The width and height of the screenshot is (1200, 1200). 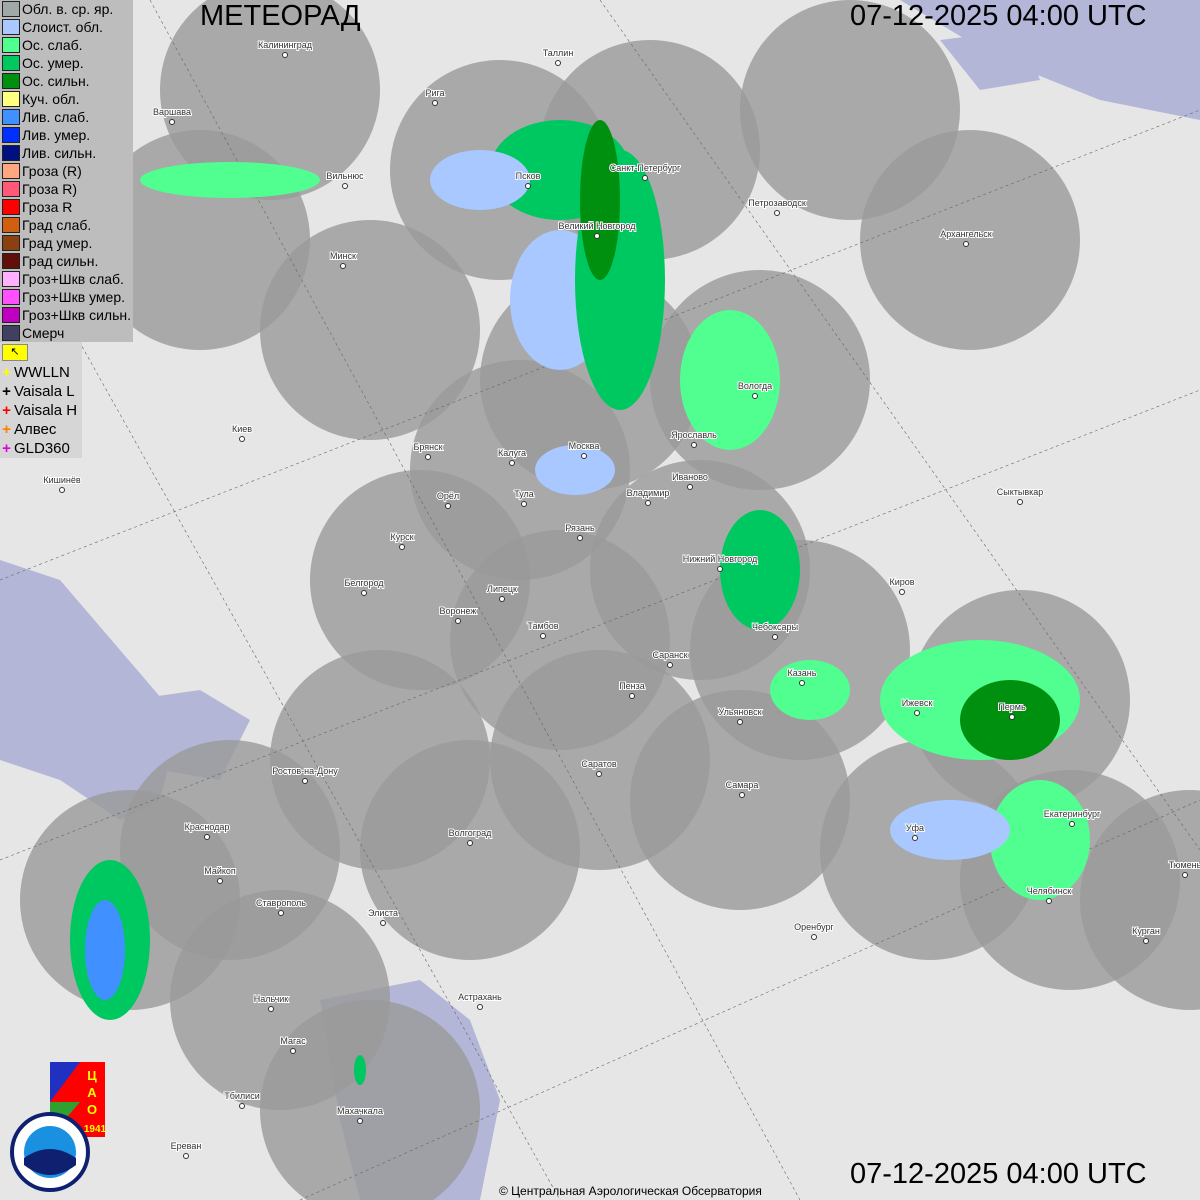 I want to click on city-marker: Курган, so click(x=1146, y=934).